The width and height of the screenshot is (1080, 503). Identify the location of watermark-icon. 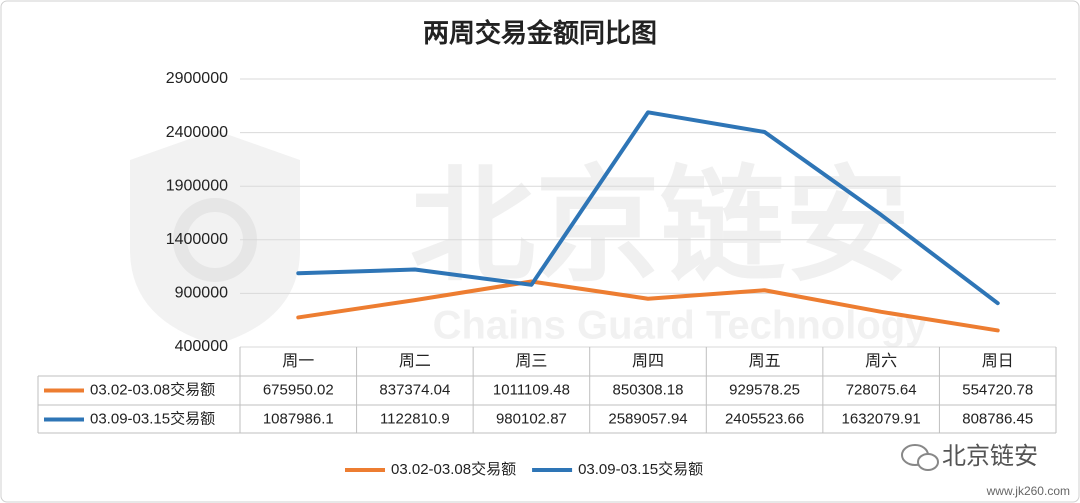
(215, 237).